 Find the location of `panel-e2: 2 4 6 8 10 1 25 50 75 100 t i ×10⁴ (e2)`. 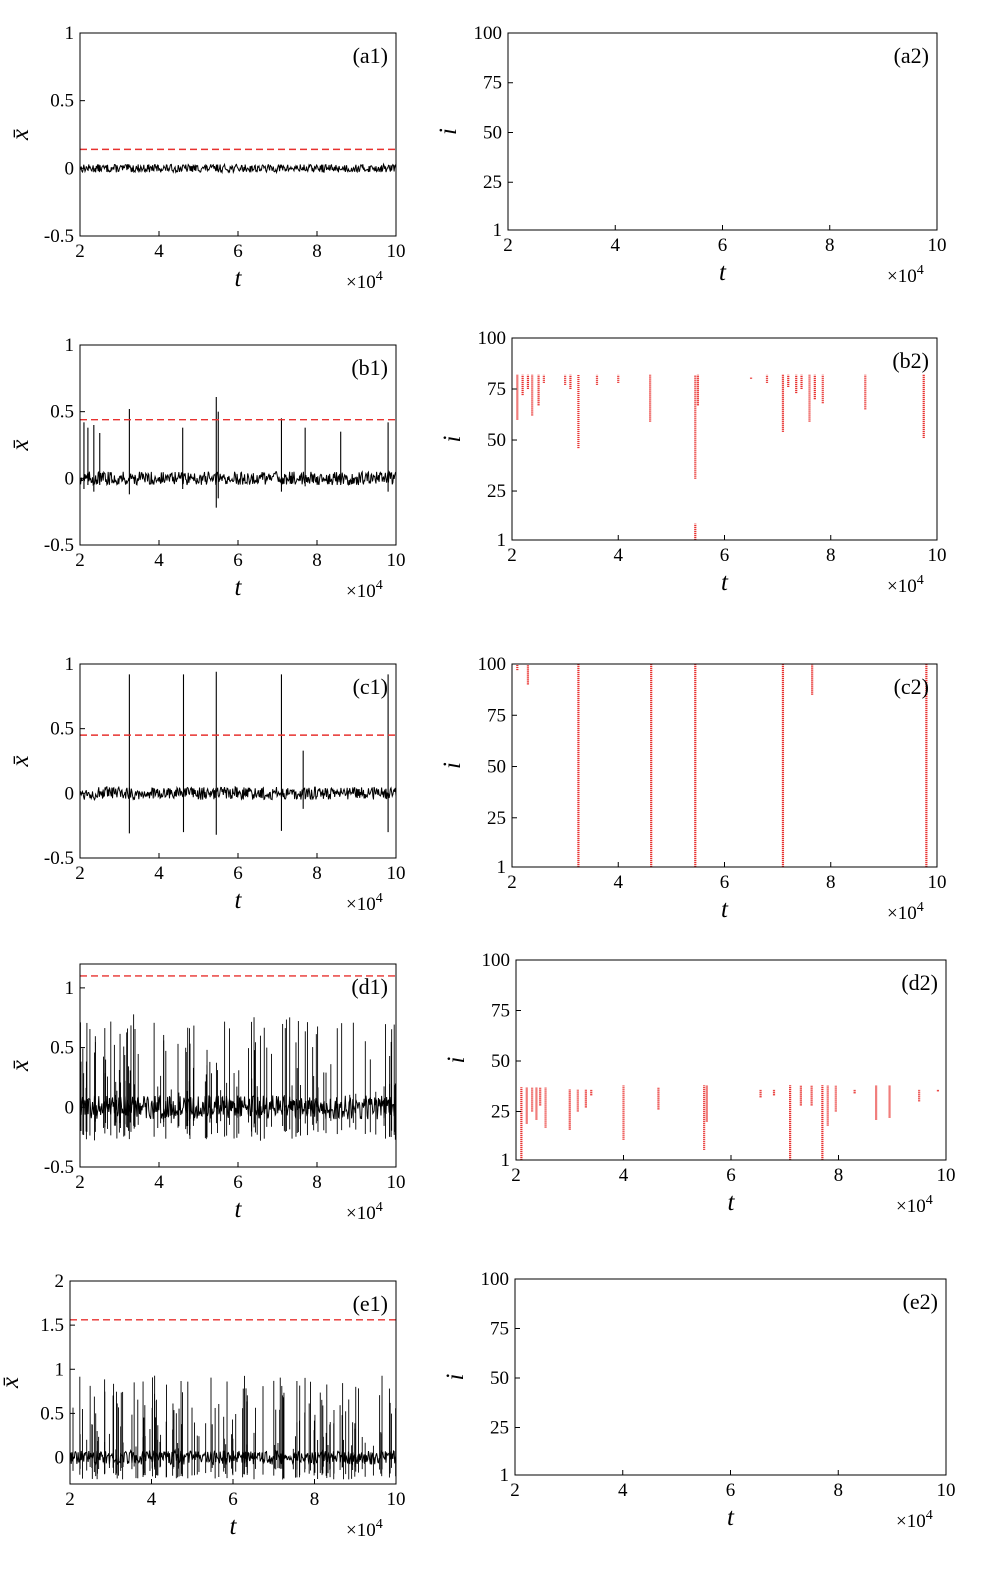

panel-e2: 2 4 6 8 10 1 25 50 75 100 t i ×10⁴ (e2) is located at coordinates (699, 1400).